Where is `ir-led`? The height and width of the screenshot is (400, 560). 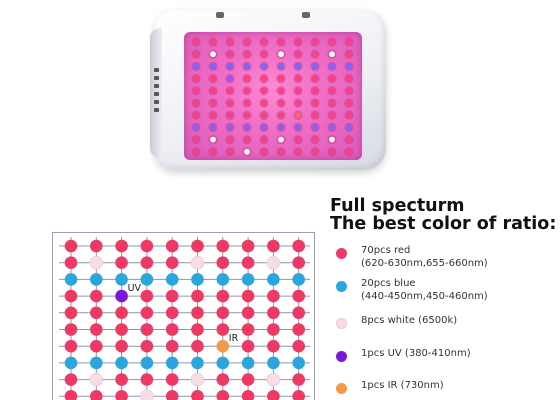 ir-led is located at coordinates (223, 346).